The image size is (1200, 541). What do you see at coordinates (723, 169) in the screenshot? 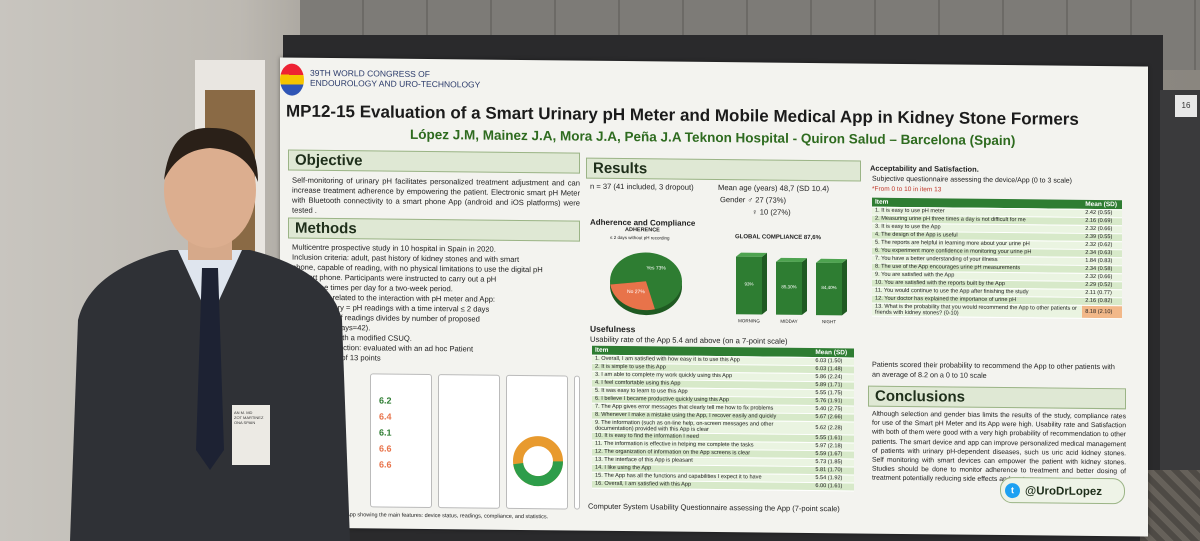
I see `results-heading: Results` at bounding box center [723, 169].